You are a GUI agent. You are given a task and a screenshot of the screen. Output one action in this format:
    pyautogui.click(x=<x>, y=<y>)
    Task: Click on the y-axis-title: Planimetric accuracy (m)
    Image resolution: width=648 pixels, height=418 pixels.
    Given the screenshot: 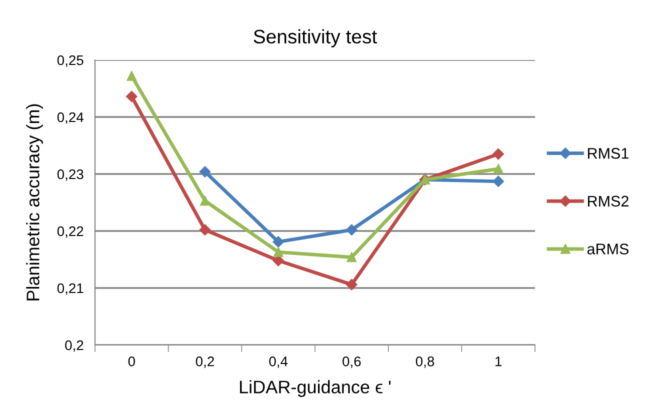 What is the action you would take?
    pyautogui.click(x=34, y=202)
    